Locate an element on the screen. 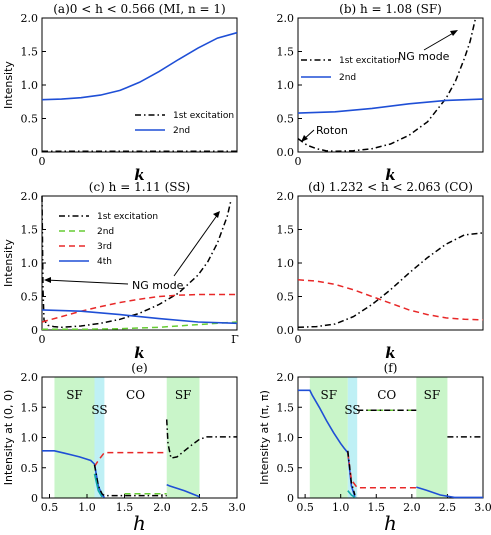 The image size is (491, 535). x-tick-label: 1.5 is located at coordinates (125, 507).